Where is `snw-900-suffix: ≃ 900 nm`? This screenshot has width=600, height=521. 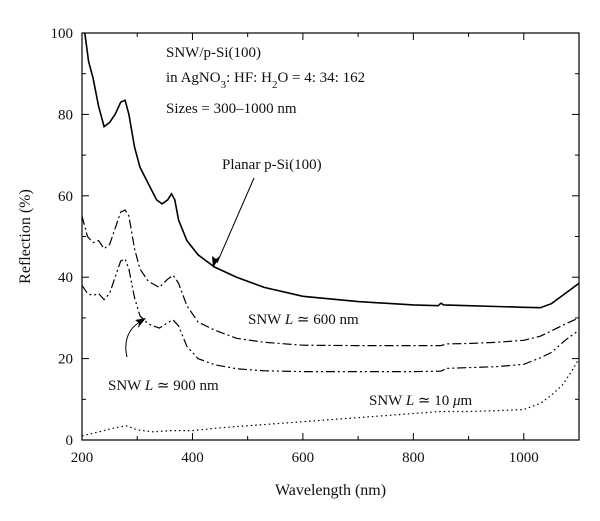
snw-900-suffix: ≃ 900 nm is located at coordinates (186, 386).